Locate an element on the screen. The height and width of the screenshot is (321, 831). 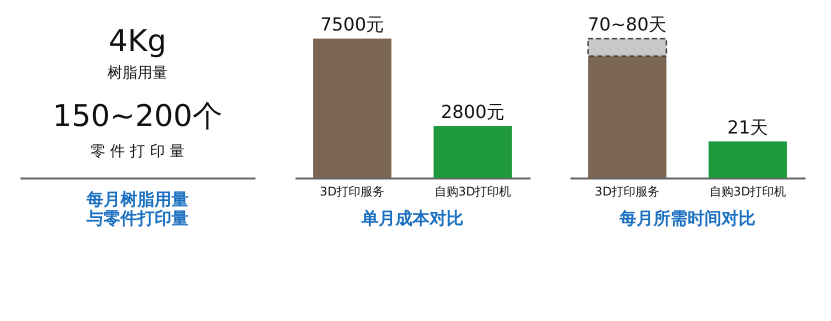
annotation: 70~80天 is located at coordinates (627, 25).